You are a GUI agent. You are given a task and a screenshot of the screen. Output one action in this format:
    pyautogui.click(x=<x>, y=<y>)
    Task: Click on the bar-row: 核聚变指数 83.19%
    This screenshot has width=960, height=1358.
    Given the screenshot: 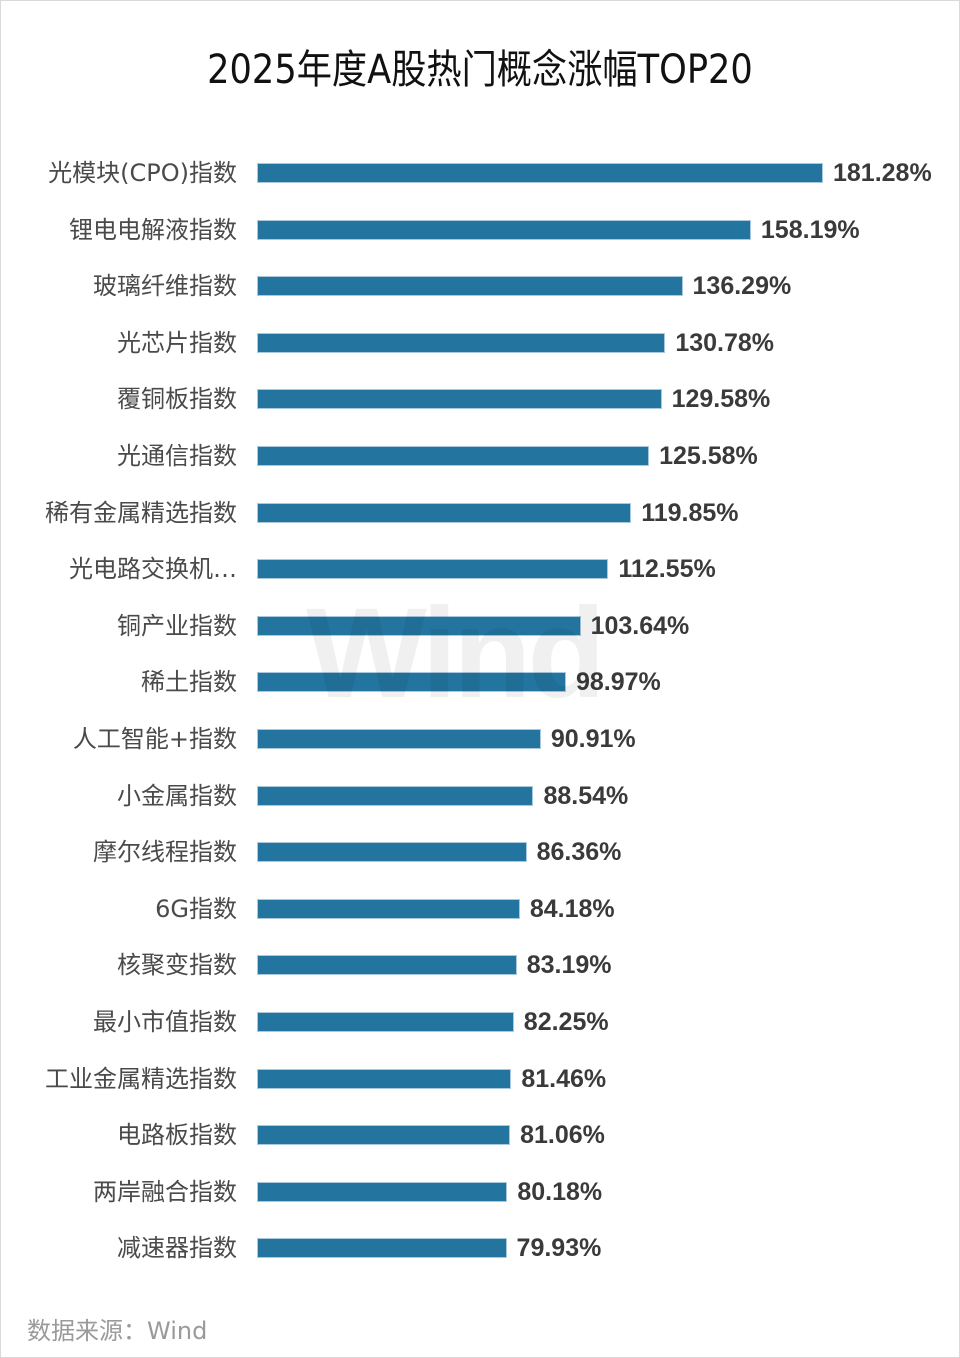 What is the action you would take?
    pyautogui.click(x=480, y=965)
    